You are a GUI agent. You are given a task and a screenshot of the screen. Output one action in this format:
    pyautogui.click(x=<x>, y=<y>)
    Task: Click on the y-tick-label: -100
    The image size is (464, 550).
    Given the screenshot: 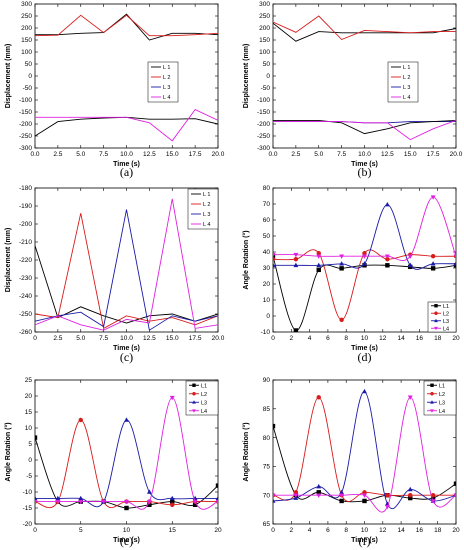 What is the action you would take?
    pyautogui.click(x=25, y=100)
    